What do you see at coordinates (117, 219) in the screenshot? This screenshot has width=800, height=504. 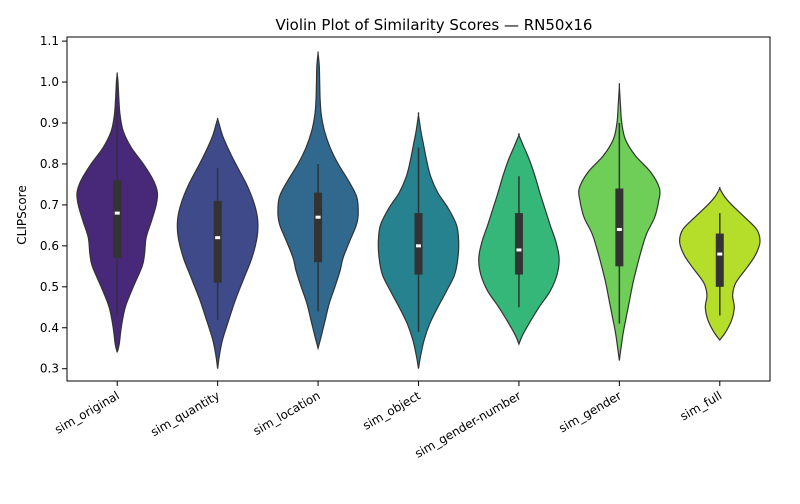 I see `iqr-box-sim_original` at bounding box center [117, 219].